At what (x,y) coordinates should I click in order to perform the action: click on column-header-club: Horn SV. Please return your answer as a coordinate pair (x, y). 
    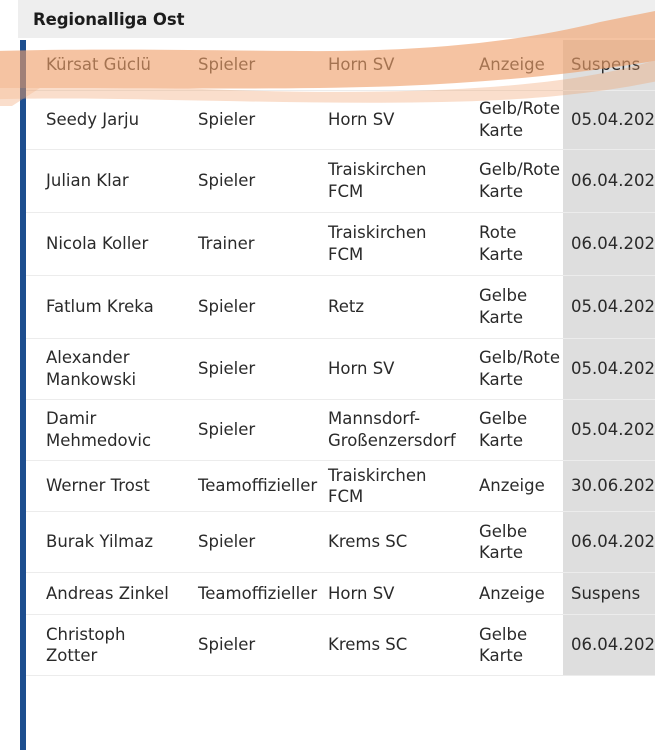
    Looking at the image, I should click on (387, 65).